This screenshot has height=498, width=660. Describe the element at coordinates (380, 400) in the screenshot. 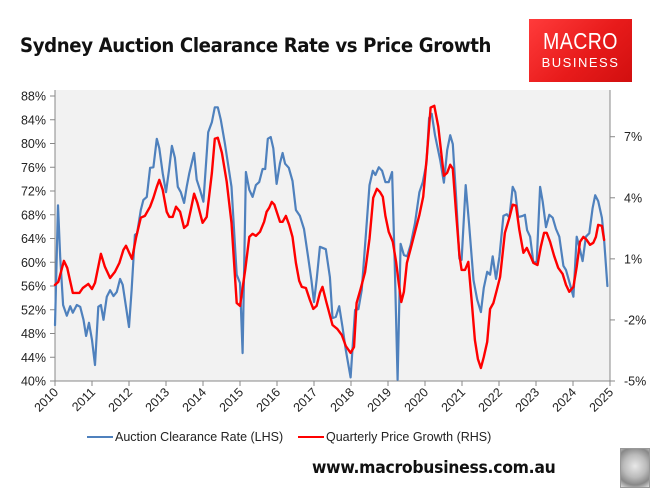

I see `x-tick-label: 2019` at that location.